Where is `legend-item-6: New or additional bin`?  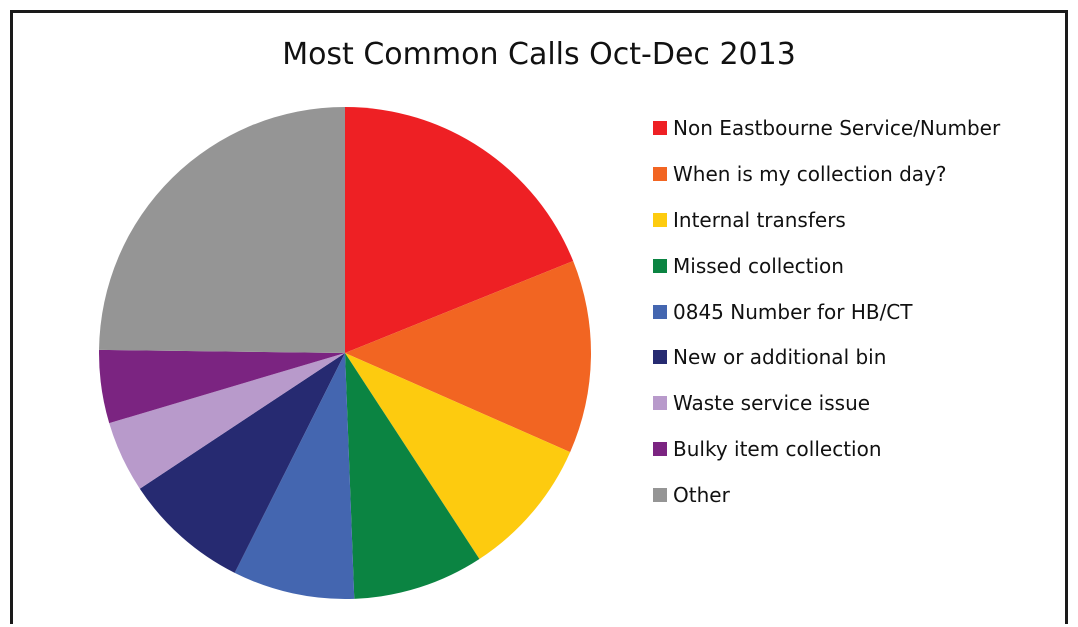
legend-item-6: New or additional bin is located at coordinates (826, 357).